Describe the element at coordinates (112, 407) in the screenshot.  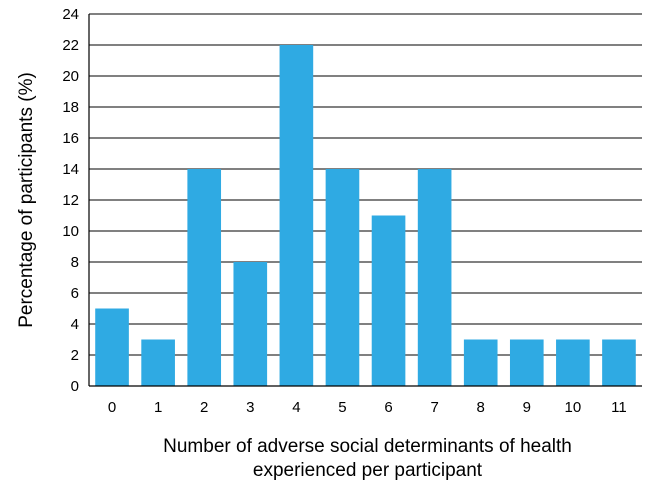
I see `x-tick-label: 0` at that location.